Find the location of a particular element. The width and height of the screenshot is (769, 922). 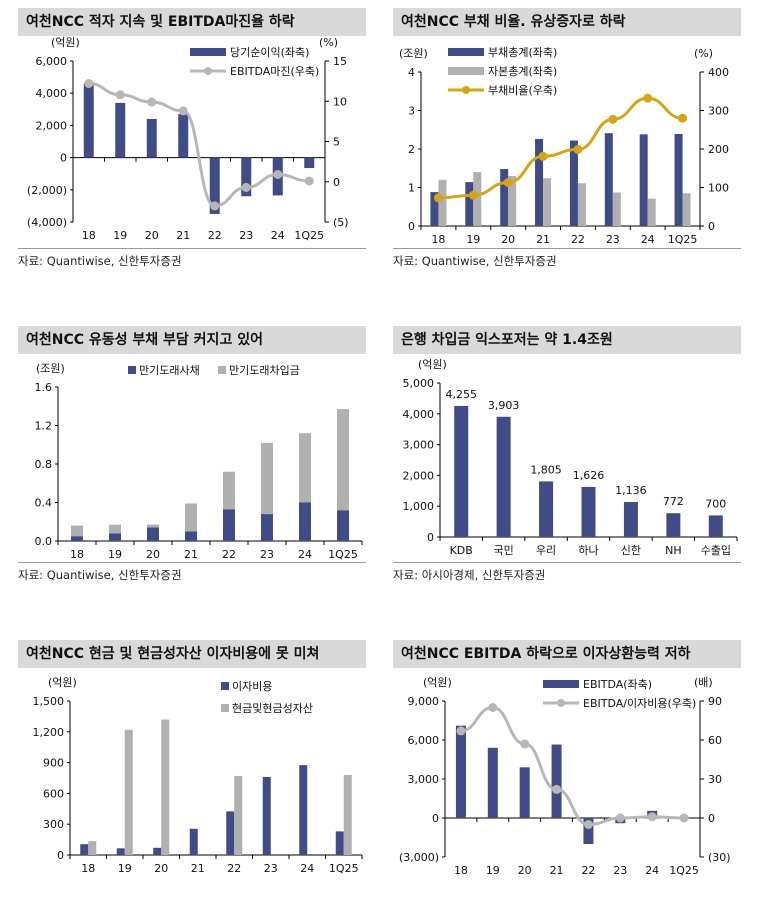

x-tick-label: 23 is located at coordinates (620, 870).